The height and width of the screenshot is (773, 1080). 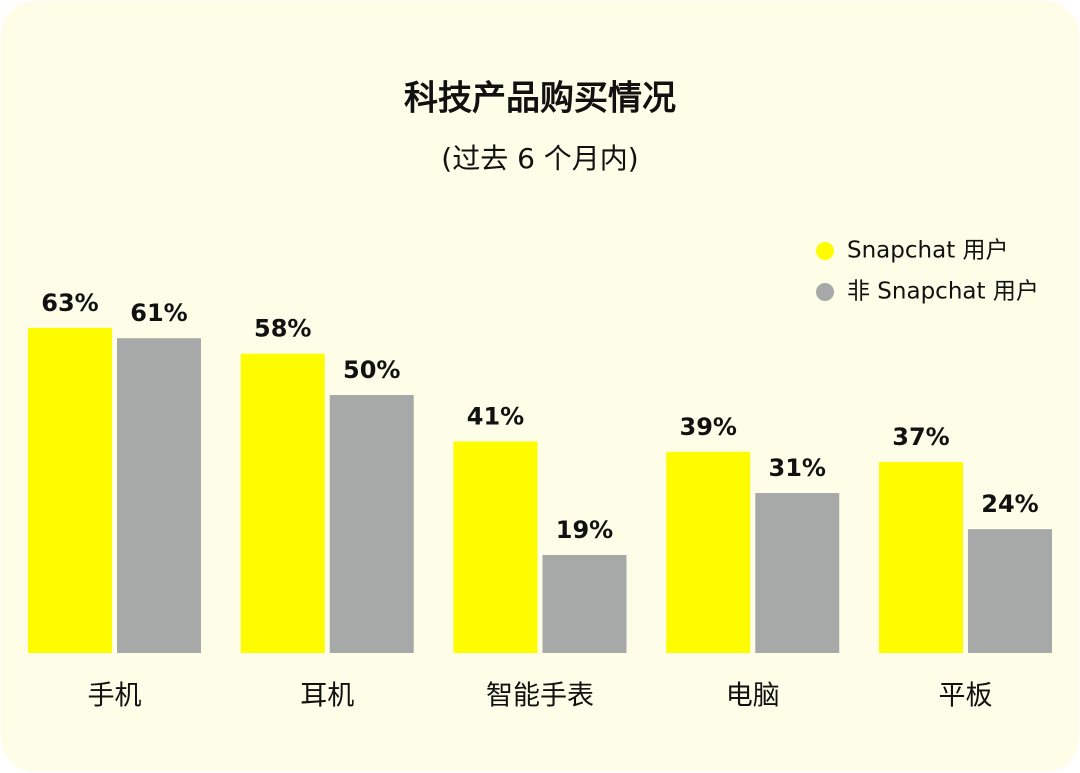 I want to click on legend-label: Snapchat 用户, so click(x=928, y=251).